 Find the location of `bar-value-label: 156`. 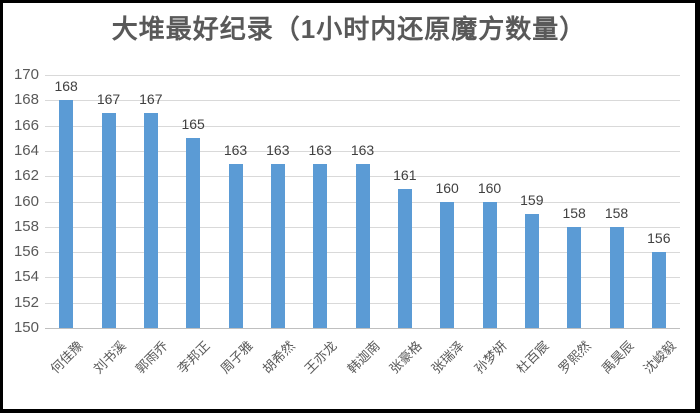

bar-value-label: 156 is located at coordinates (659, 238).